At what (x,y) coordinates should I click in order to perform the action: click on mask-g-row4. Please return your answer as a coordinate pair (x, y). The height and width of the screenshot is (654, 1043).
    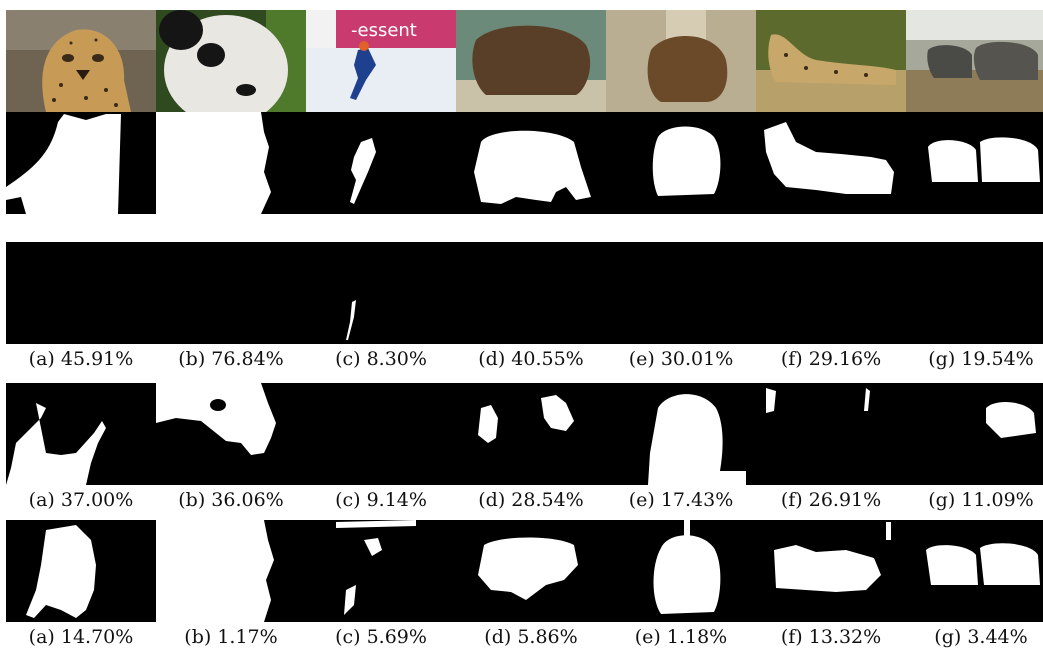
    Looking at the image, I should click on (974, 571).